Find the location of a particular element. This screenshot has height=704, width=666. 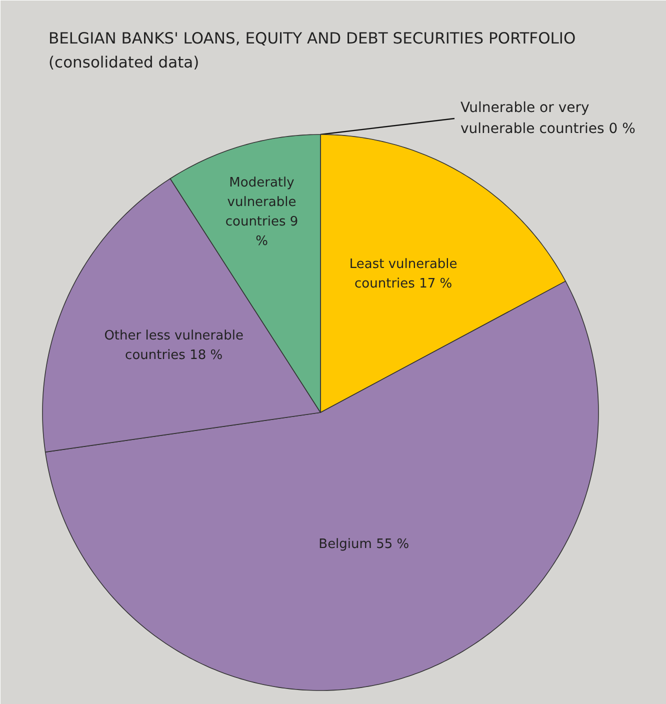

category-label: Vulnerable or very vulnerable countries 0 % is located at coordinates (548, 118).